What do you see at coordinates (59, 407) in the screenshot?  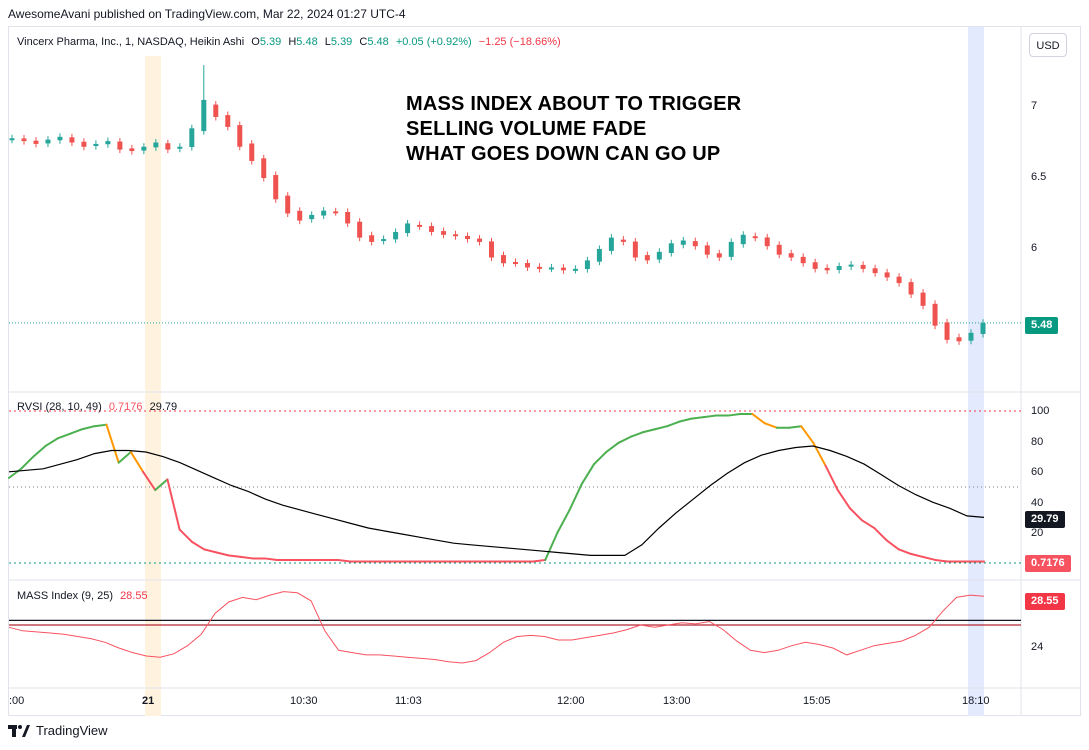 I see `rvsi-title: RVSI (28, 10, 49)` at bounding box center [59, 407].